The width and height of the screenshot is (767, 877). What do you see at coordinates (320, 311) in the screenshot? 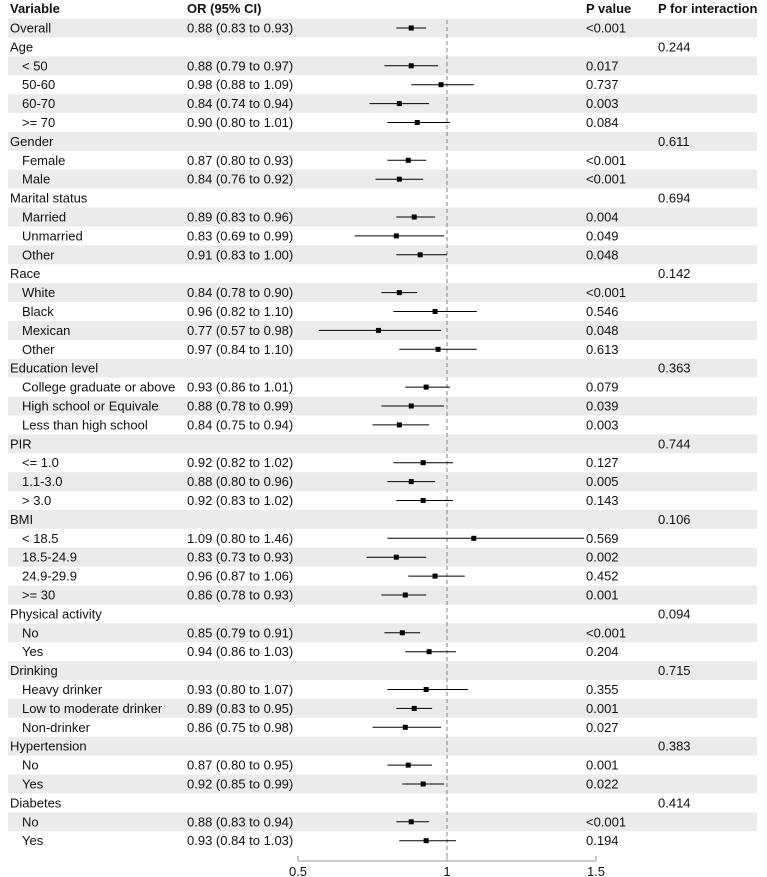
I see `table-row: Black 0.96 (0.82 to 1.10) 0.546` at bounding box center [320, 311].